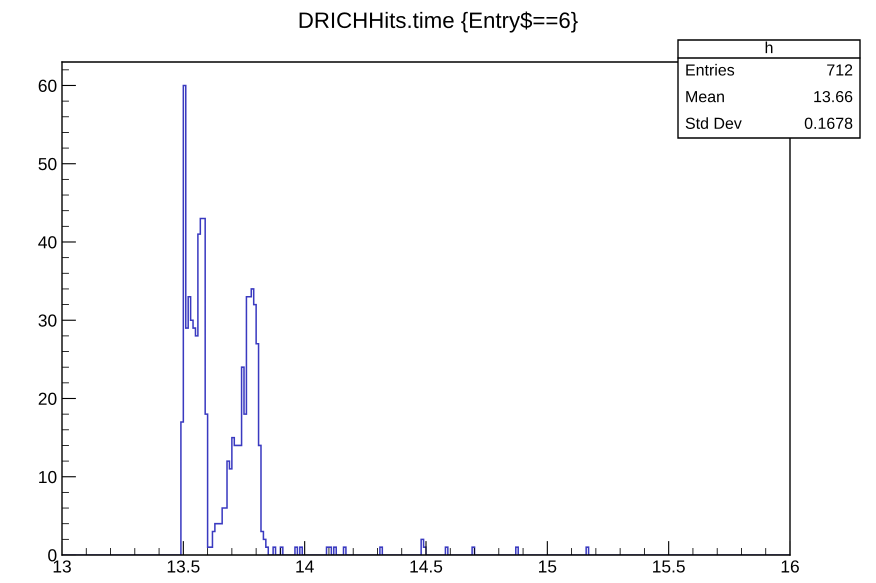  Describe the element at coordinates (62, 566) in the screenshot. I see `x-tick-label: 13` at that location.